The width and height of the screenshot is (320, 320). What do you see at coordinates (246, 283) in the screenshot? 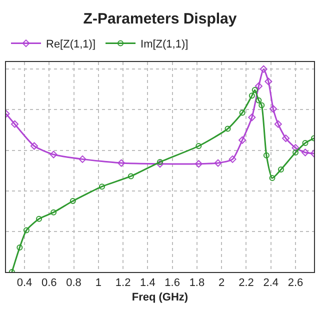
I see `x-tick-label: 2.2` at bounding box center [246, 283].